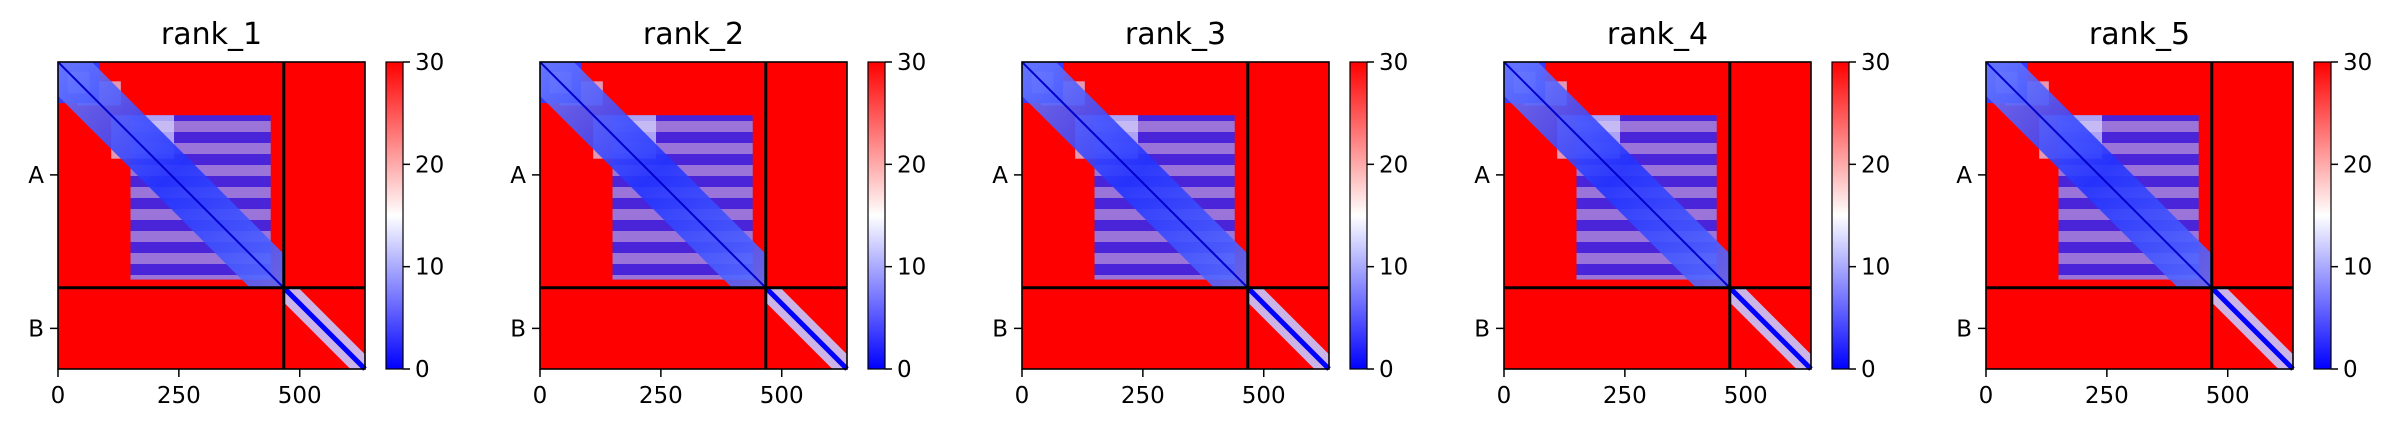 The image size is (2401, 438). What do you see at coordinates (211, 34) in the screenshot?
I see `panel-title: rank_1` at bounding box center [211, 34].